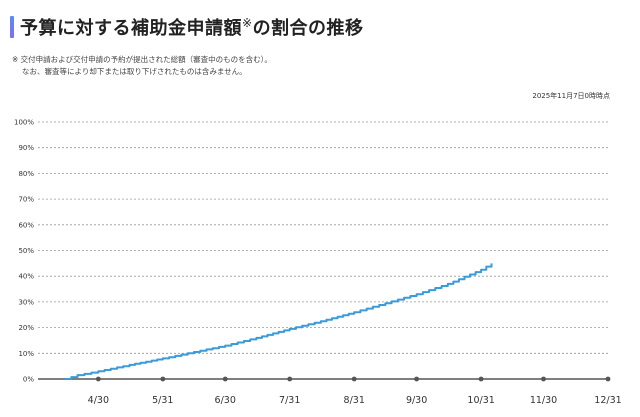 The width and height of the screenshot is (640, 417). Describe the element at coordinates (26, 225) in the screenshot. I see `y-tick-label: 60%` at that location.